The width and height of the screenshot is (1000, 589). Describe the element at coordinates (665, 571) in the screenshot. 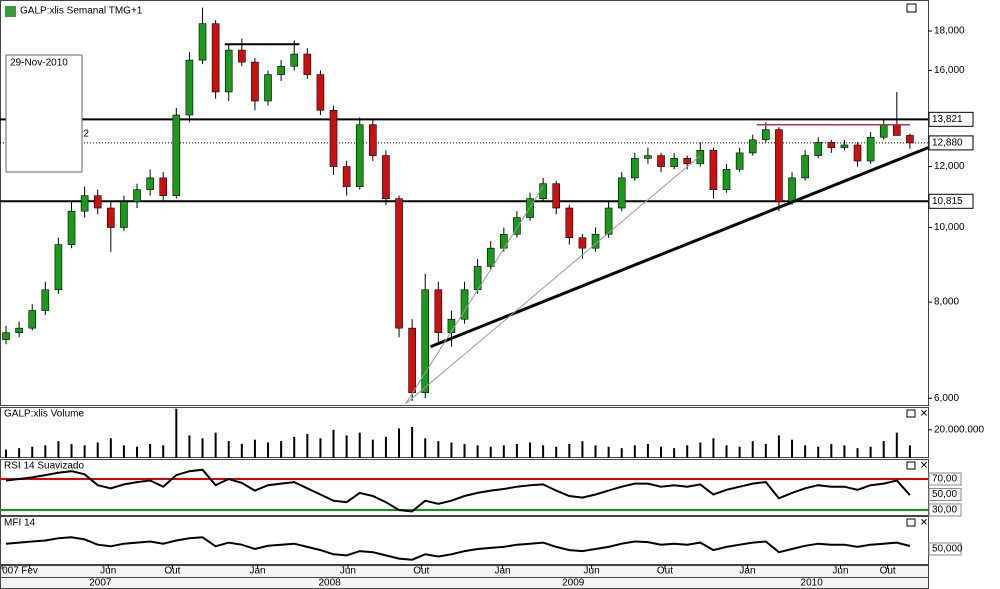

I see `x-tick-label: Out` at that location.